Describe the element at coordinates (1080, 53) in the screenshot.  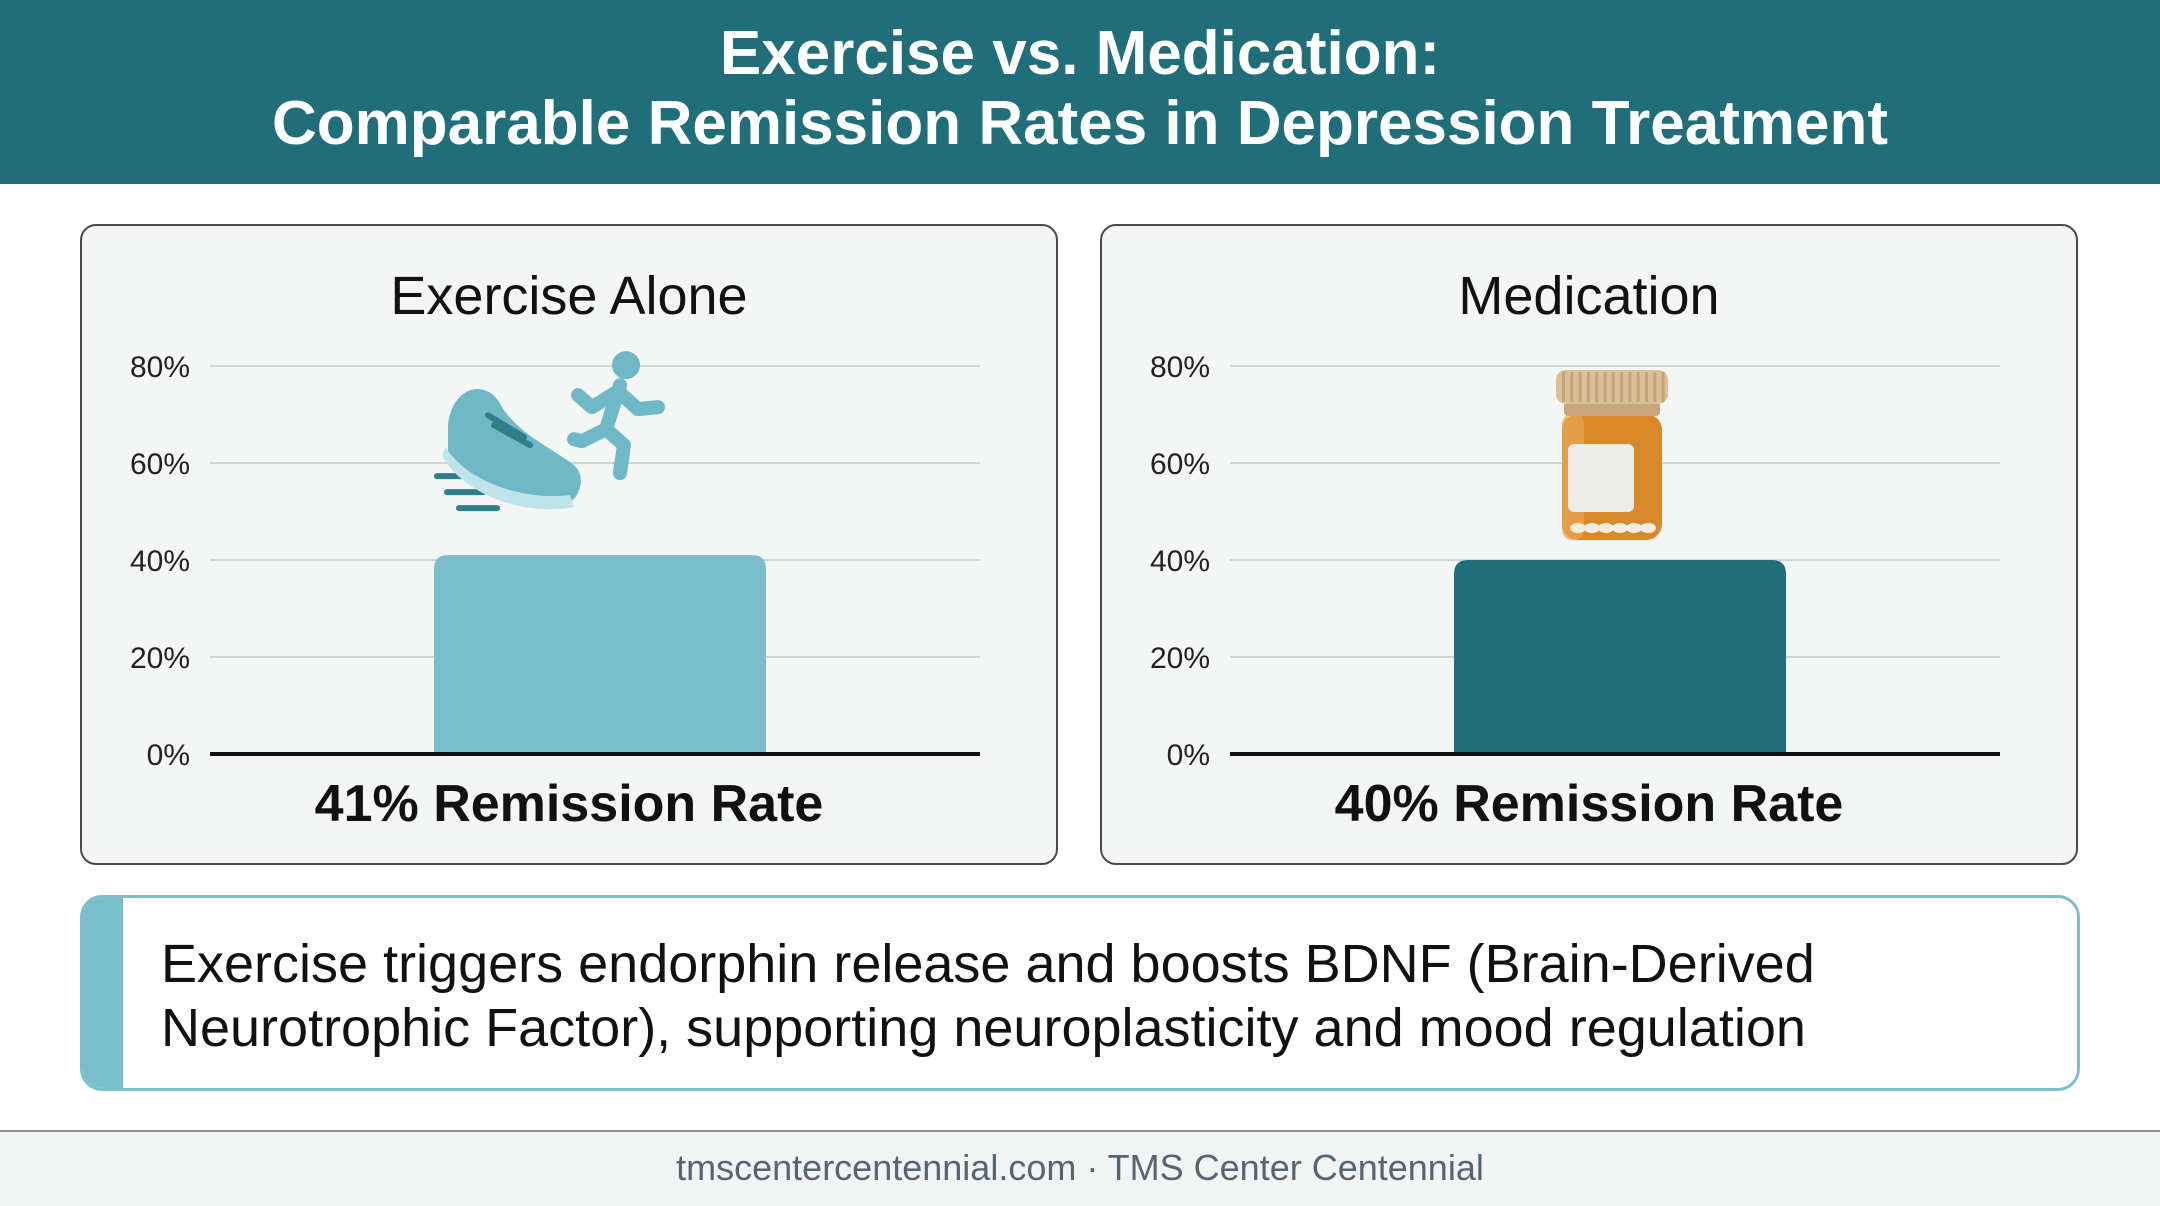
I see `page-title-line1: Exercise vs. Medication:` at that location.